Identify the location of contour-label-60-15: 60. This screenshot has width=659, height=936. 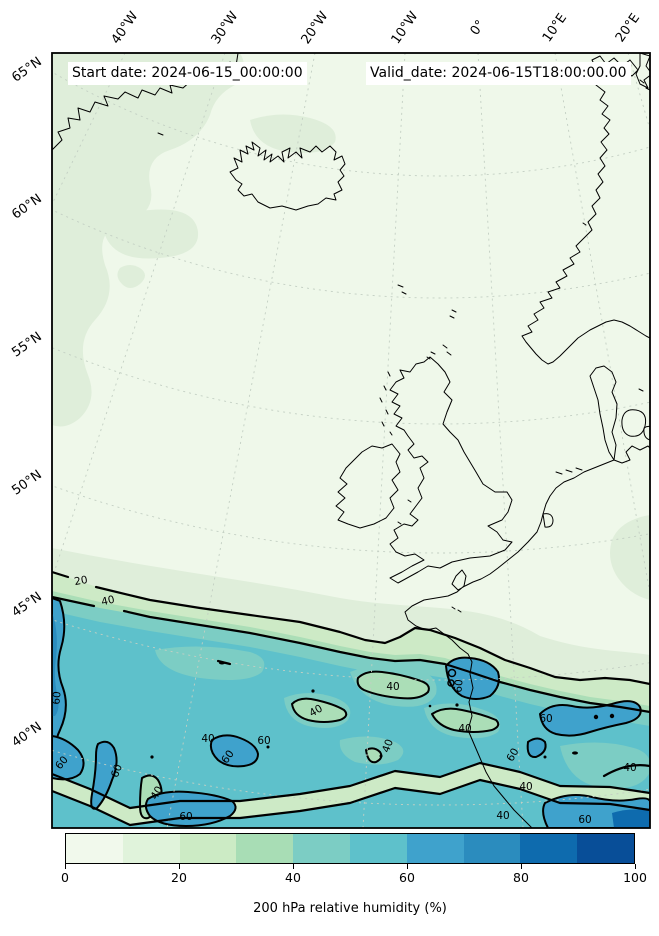
(585, 820).